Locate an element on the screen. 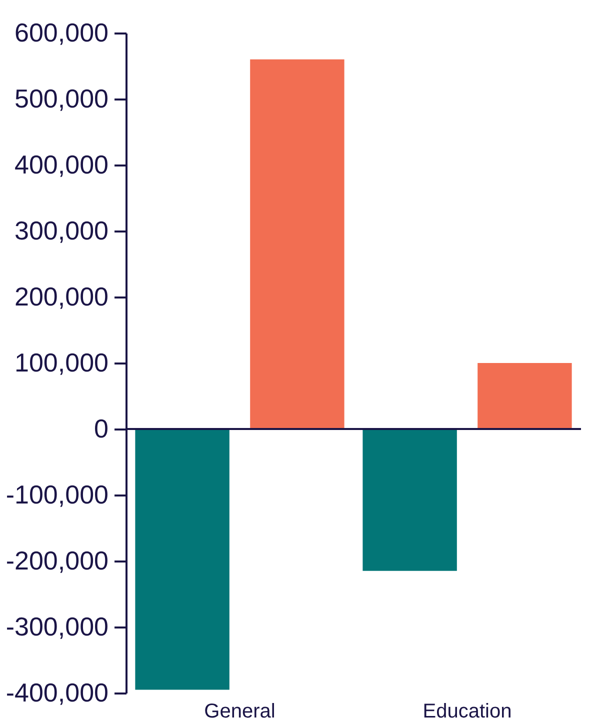  y-tick-label: 100,000 is located at coordinates (61, 363).